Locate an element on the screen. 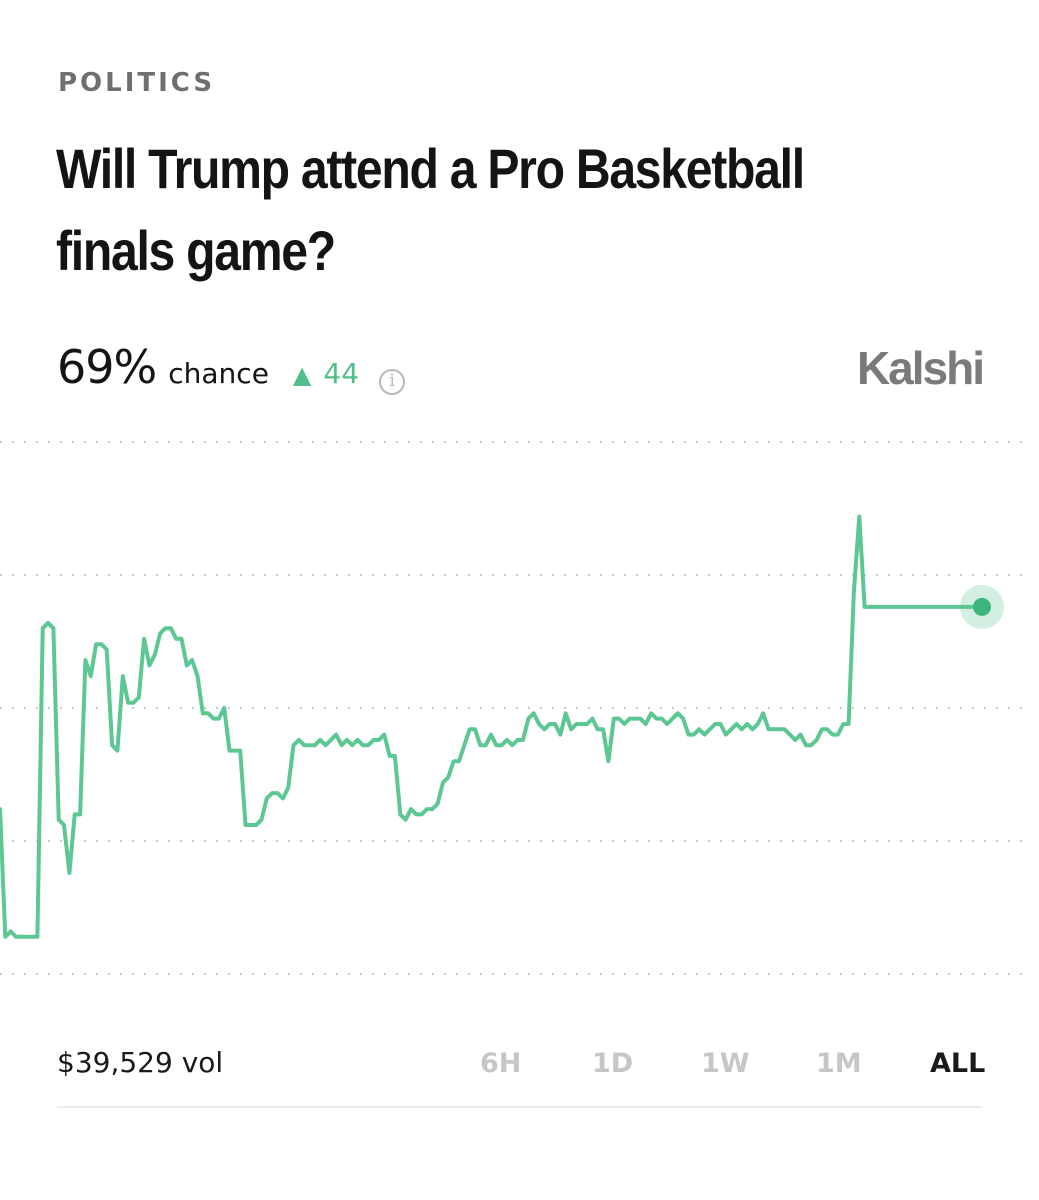 This screenshot has height=1200, width=1039. brand-logo: Kalshi is located at coordinates (920, 368).